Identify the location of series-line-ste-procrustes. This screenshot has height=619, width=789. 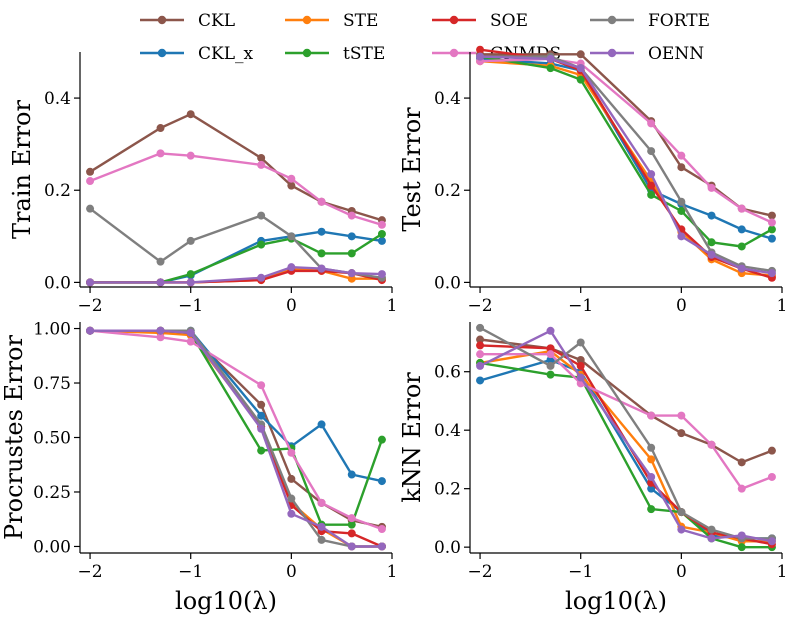
(236, 438).